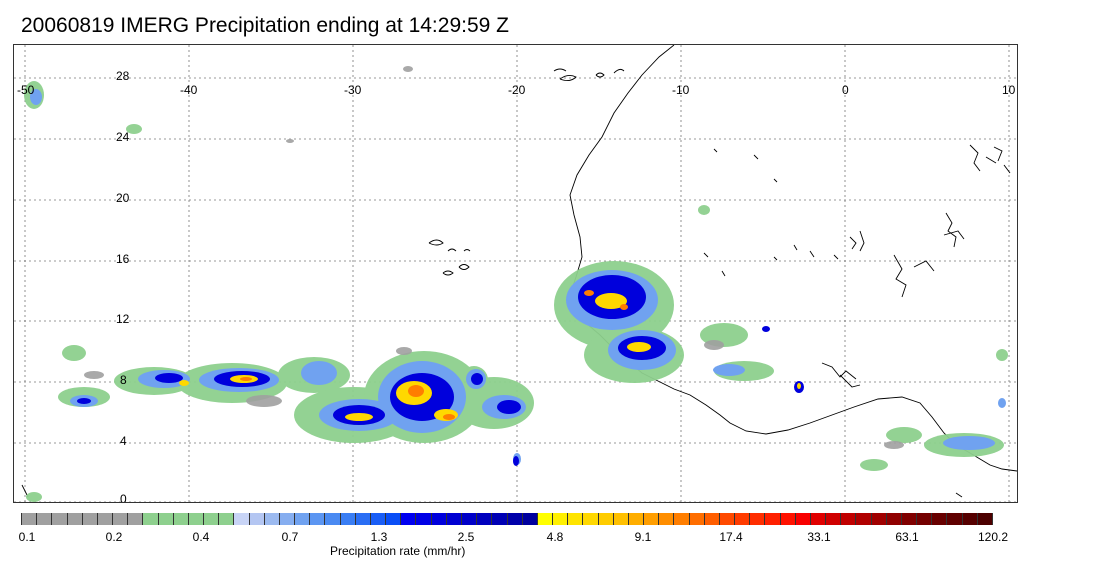 The height and width of the screenshot is (571, 1101). I want to click on lat-label: 4, so click(123, 441).